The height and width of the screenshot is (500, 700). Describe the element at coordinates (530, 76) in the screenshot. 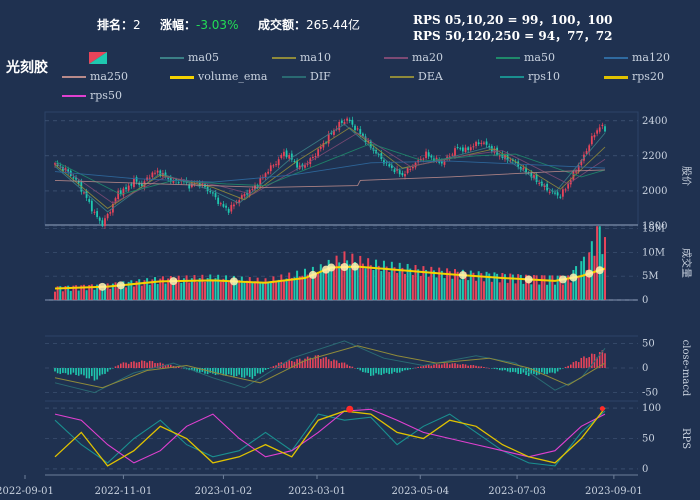

I see `legend-item-rps10: rps10` at that location.